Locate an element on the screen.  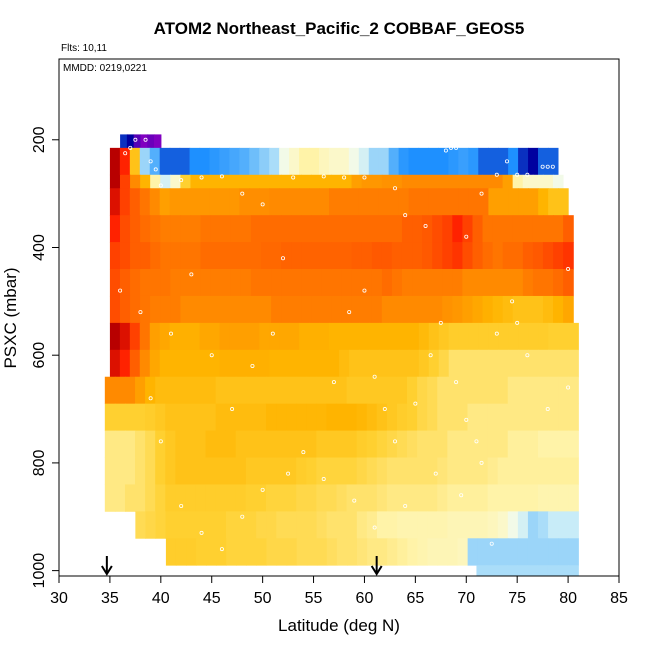
x-tick-label: 45 is located at coordinates (212, 598).